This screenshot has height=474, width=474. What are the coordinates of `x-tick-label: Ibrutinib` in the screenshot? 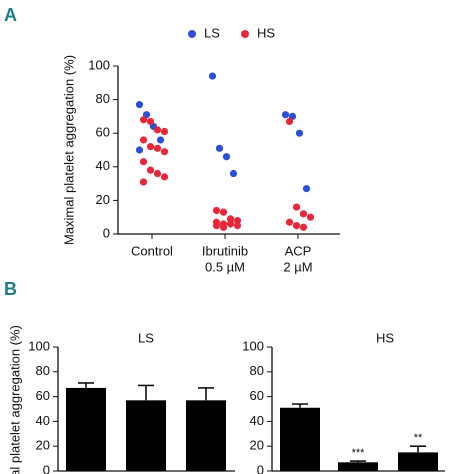 It's located at (225, 250).